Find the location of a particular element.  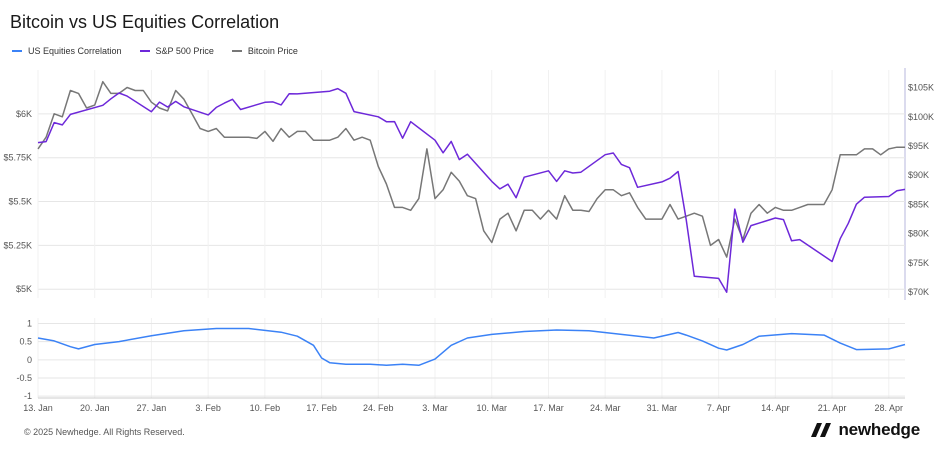

newhedge-logo-icon is located at coordinates (821, 430).